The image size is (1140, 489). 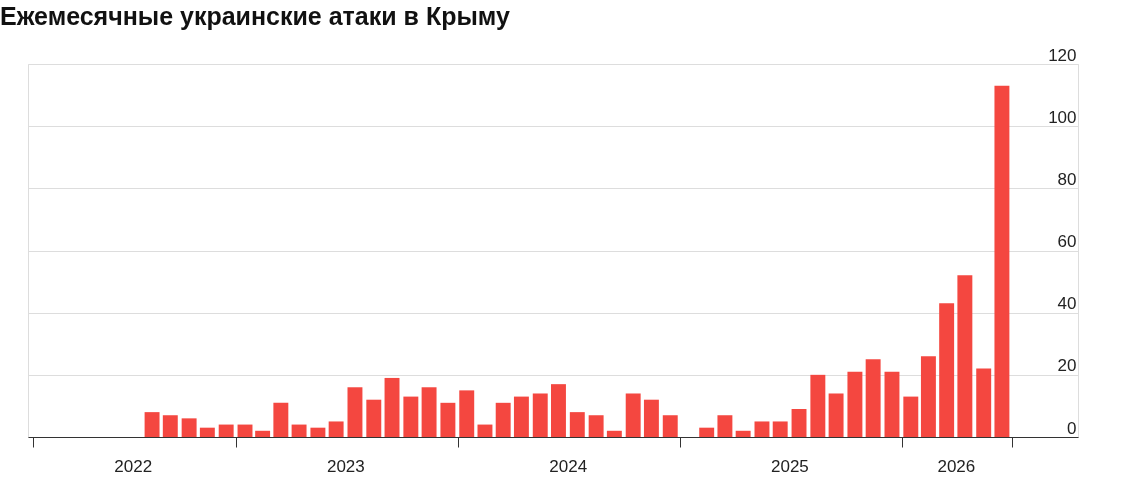 I want to click on x-tick-label: 2023, so click(x=345, y=466).